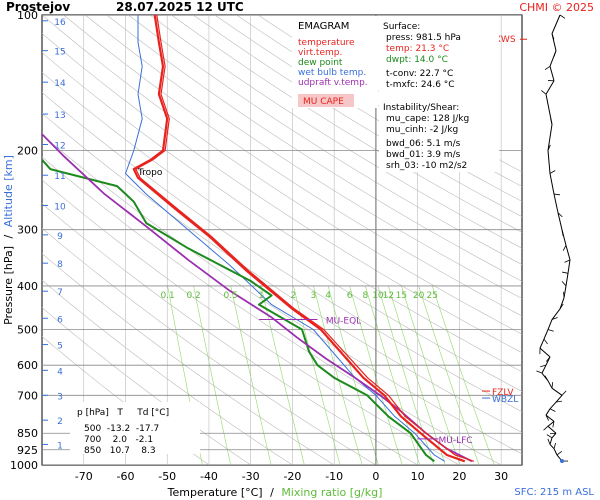 The height and width of the screenshot is (500, 600). Describe the element at coordinates (556, 7) in the screenshot. I see `credit-text: CHMI © 2025` at that location.